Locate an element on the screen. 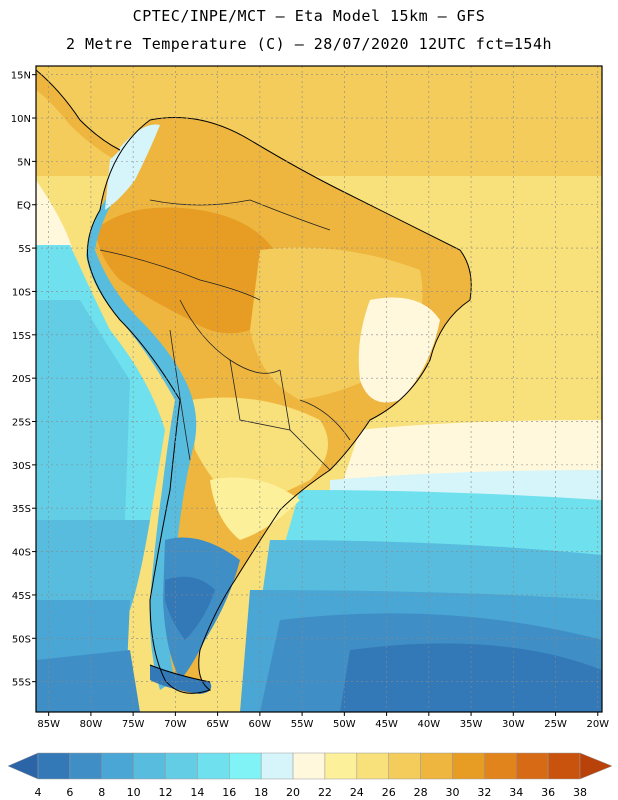  lon-tick-label: 80W is located at coordinates (91, 724).